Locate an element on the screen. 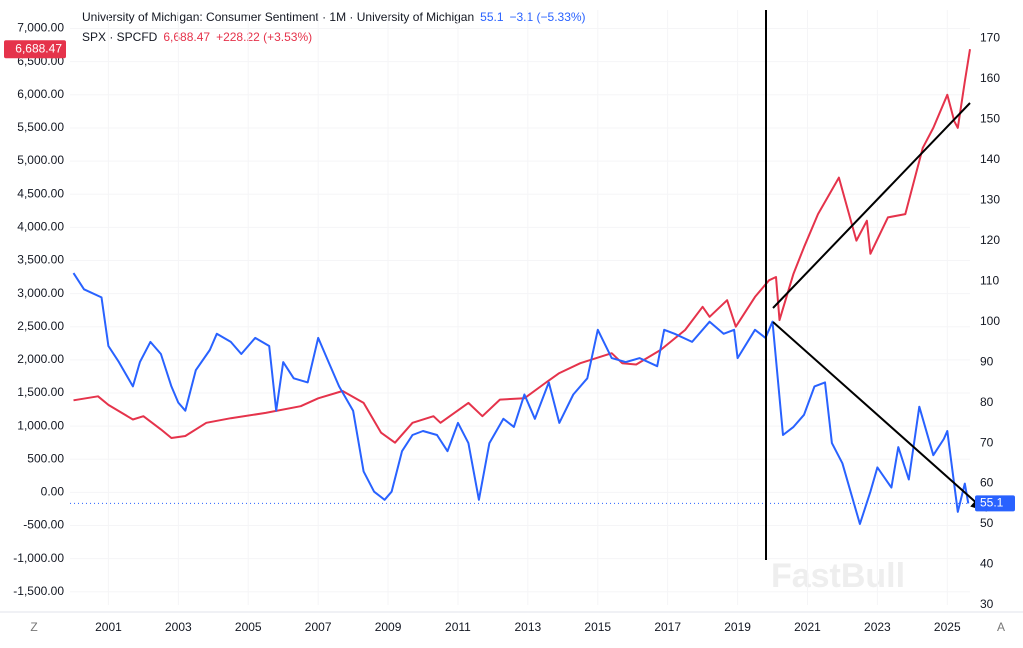 The image size is (1023, 648). x-tick-label: 2003 is located at coordinates (178, 627).